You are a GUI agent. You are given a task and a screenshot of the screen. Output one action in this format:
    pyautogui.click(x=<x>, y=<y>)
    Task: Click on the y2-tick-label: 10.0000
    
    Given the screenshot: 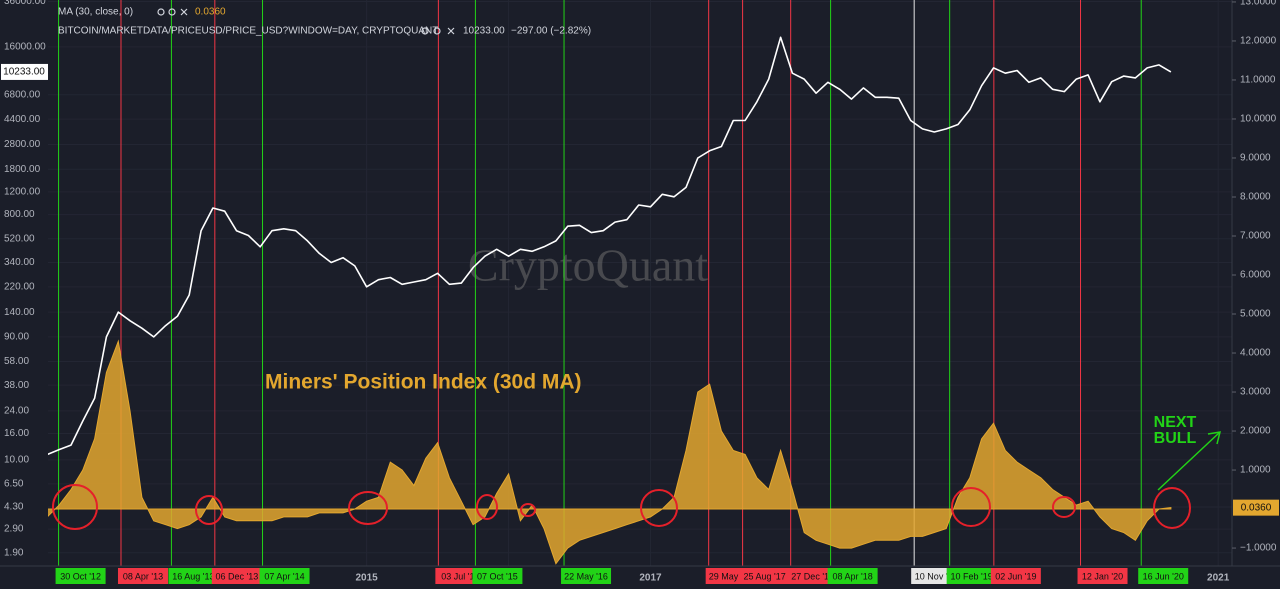 What is the action you would take?
    pyautogui.click(x=1258, y=119)
    